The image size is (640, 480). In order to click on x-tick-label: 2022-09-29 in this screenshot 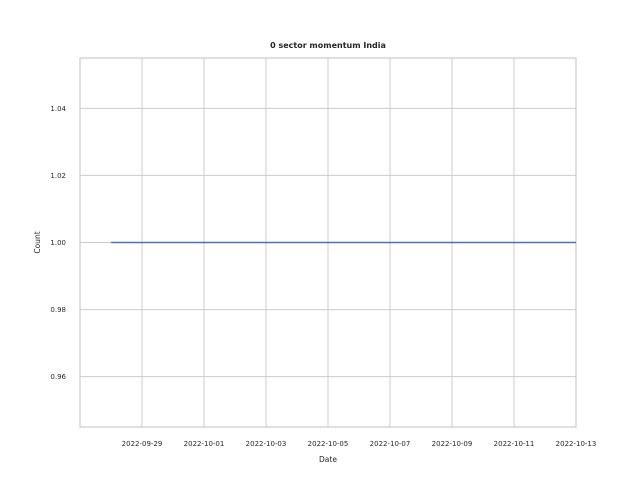, I will do `click(142, 444)`.